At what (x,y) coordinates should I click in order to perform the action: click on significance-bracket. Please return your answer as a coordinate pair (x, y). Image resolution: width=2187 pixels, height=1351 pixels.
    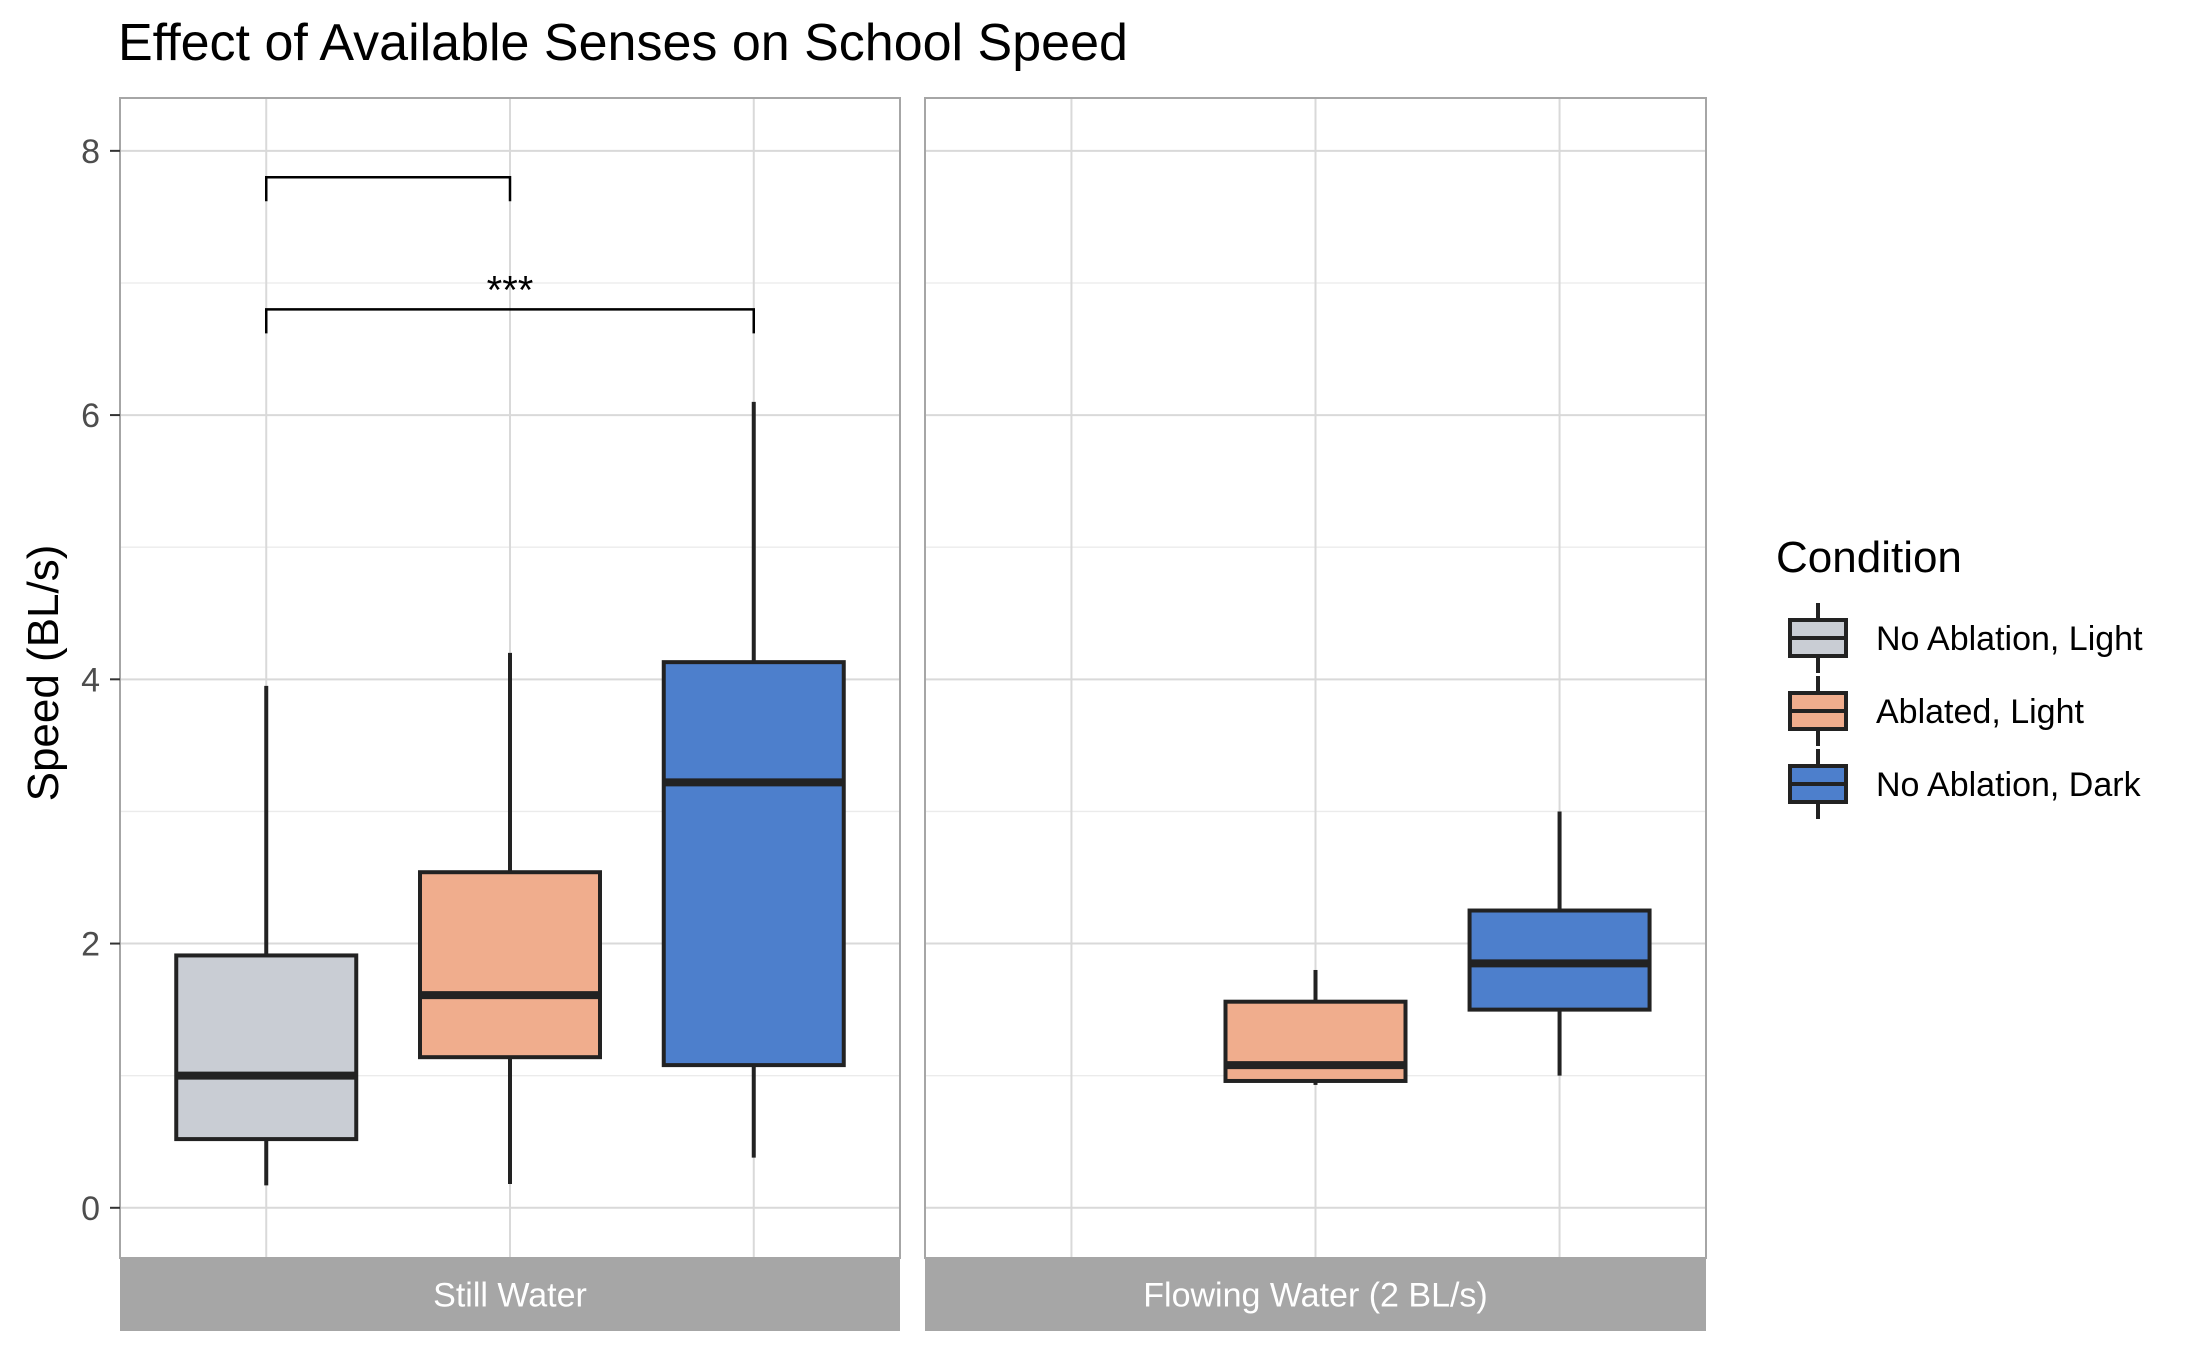
    Looking at the image, I should click on (388, 189).